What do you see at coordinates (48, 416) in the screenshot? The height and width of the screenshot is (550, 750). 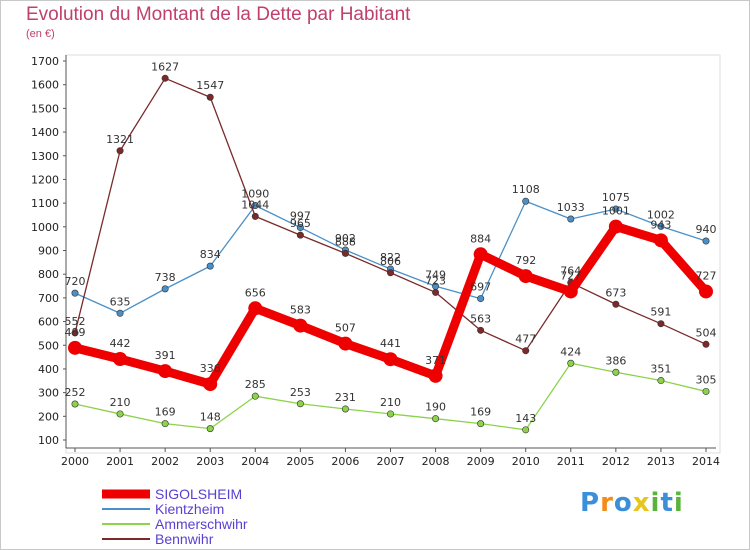 I see `y-tick-label: 200` at bounding box center [48, 416].